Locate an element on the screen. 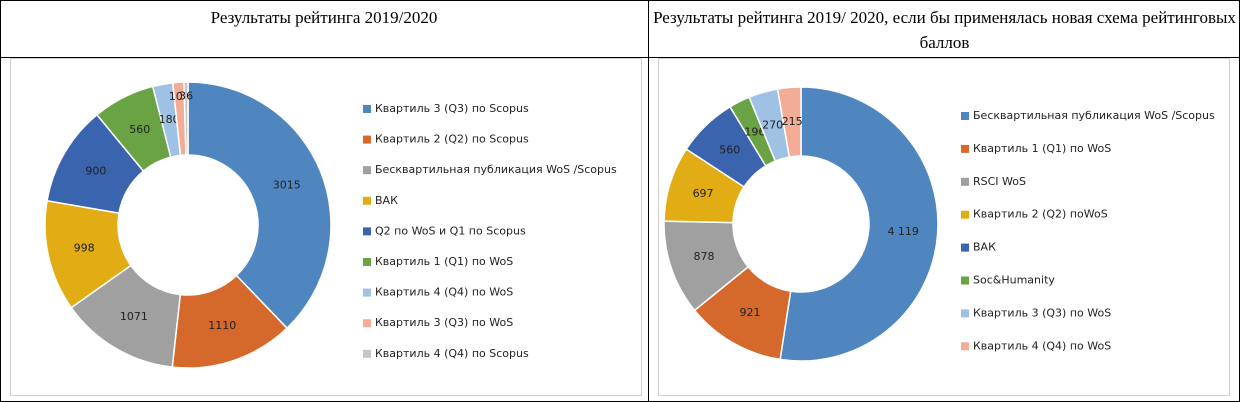 This screenshot has height=402, width=1240. data-label: 921 is located at coordinates (749, 312).